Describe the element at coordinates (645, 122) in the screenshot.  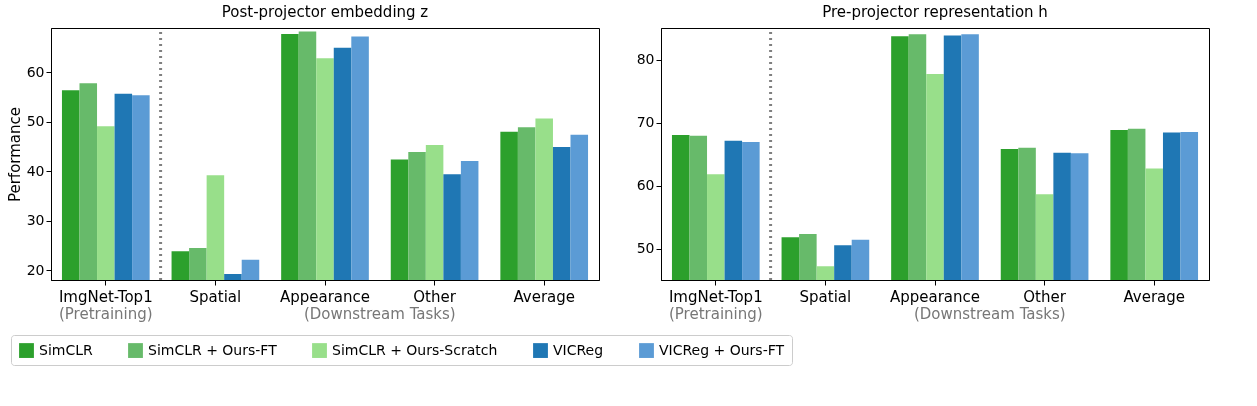
I see `y-tick-label: 70` at that location.